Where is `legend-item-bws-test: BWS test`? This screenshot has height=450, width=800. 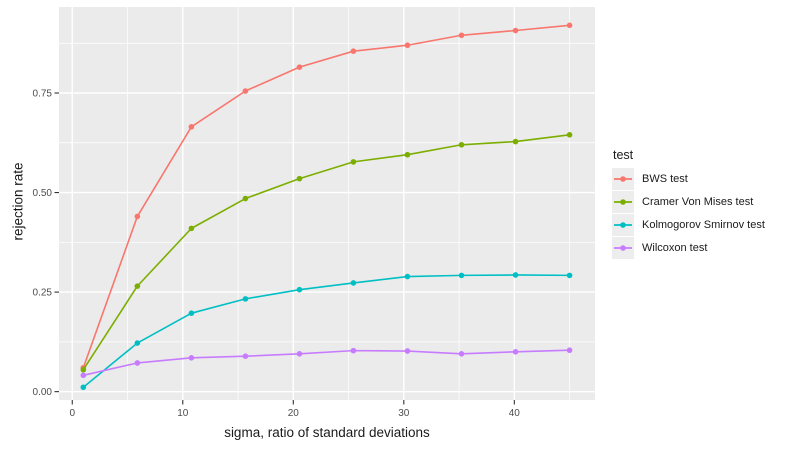
legend-item-bws-test: BWS test is located at coordinates (688, 179).